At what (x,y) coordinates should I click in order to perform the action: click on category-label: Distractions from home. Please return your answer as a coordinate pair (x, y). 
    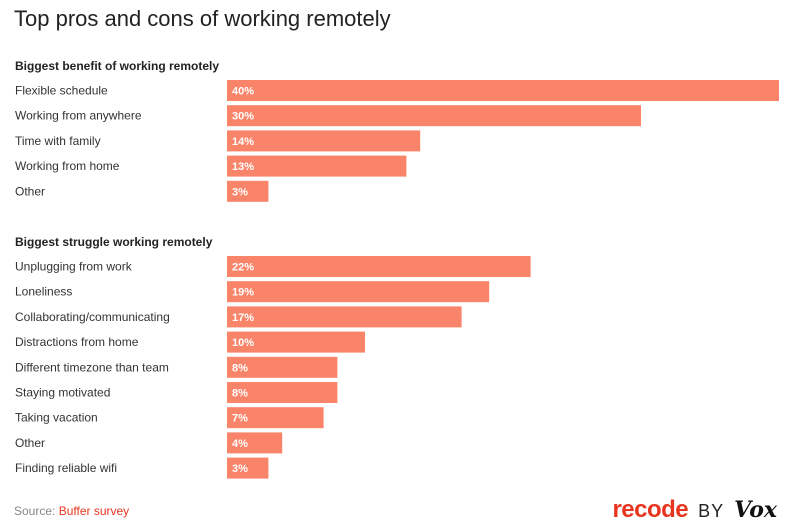
    Looking at the image, I should click on (77, 342).